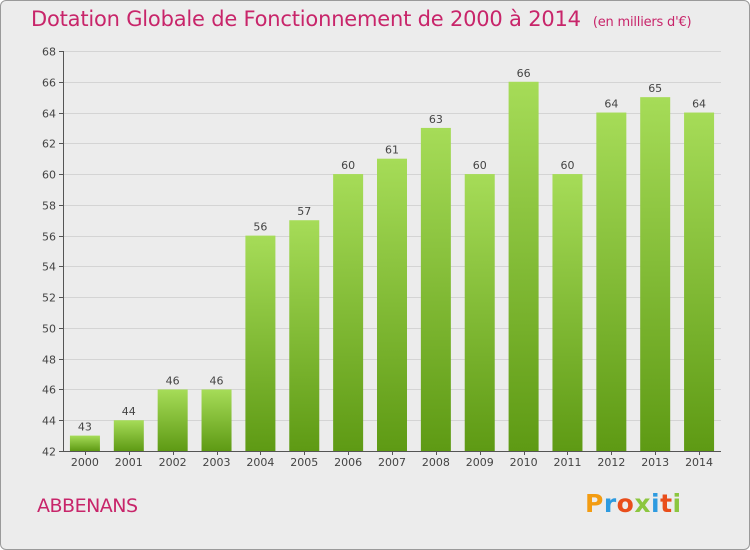  Describe the element at coordinates (392, 462) in the screenshot. I see `x-tick-label-2007: 2007` at that location.